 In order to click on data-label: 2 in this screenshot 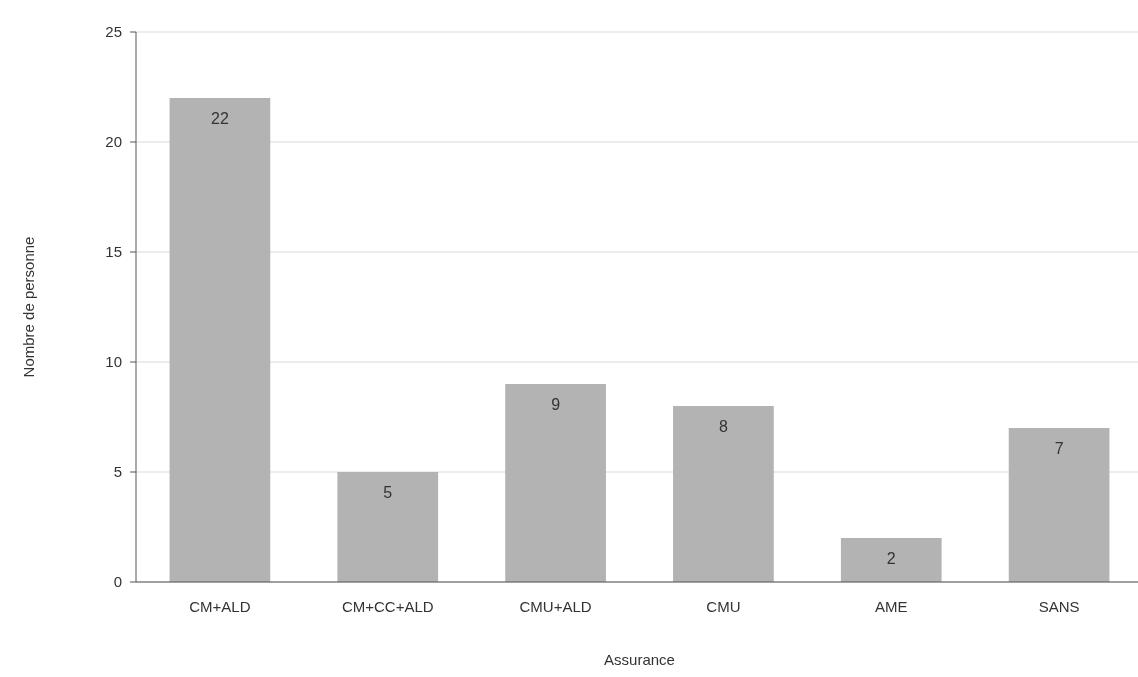, I will do `click(891, 558)`.